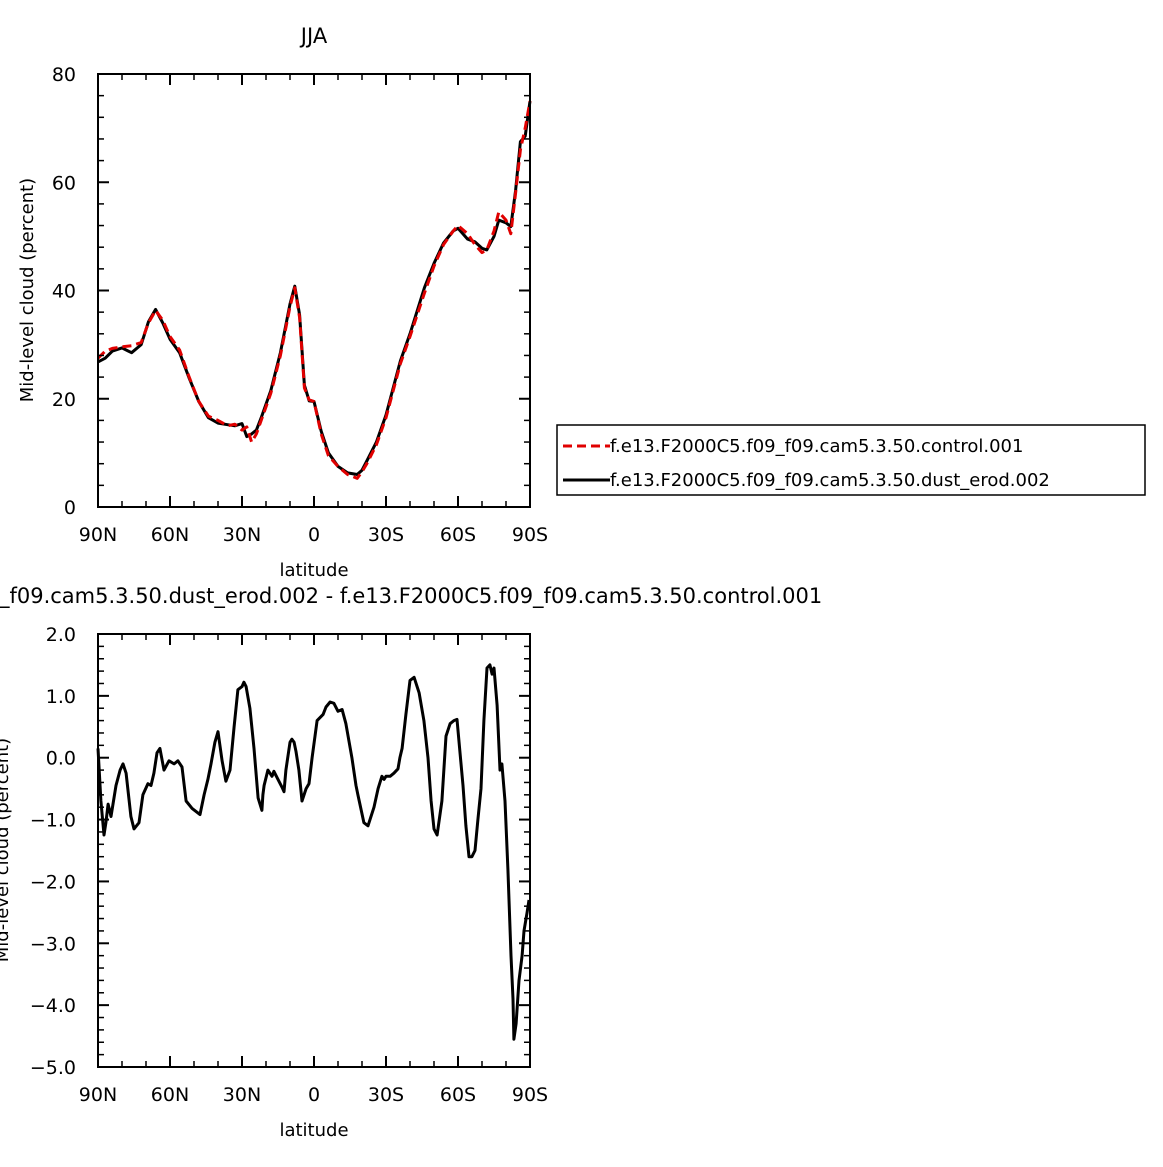 The width and height of the screenshot is (1163, 1167). Describe the element at coordinates (530, 1095) in the screenshot. I see `bottom-xtick-label: 90S` at that location.